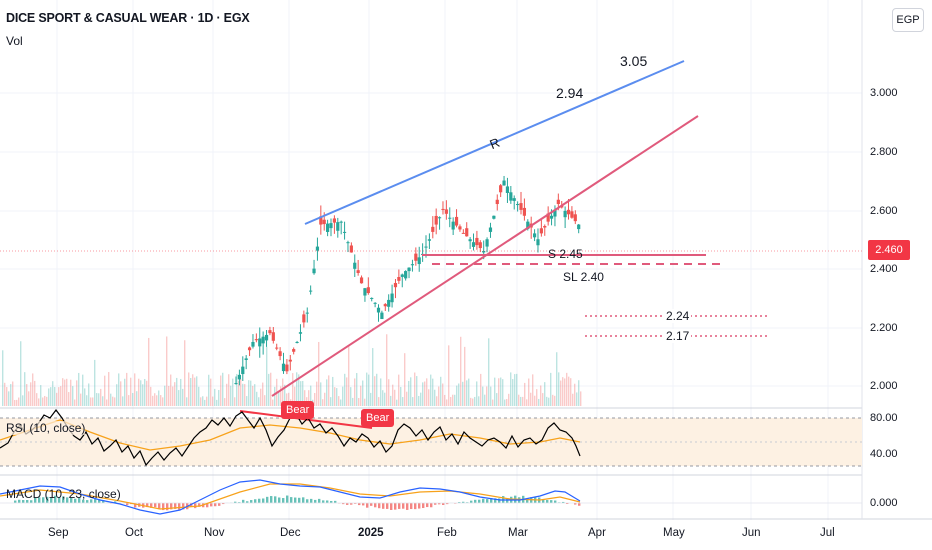 Image resolution: width=932 pixels, height=550 pixels. I want to click on time-tick: Feb, so click(447, 533).